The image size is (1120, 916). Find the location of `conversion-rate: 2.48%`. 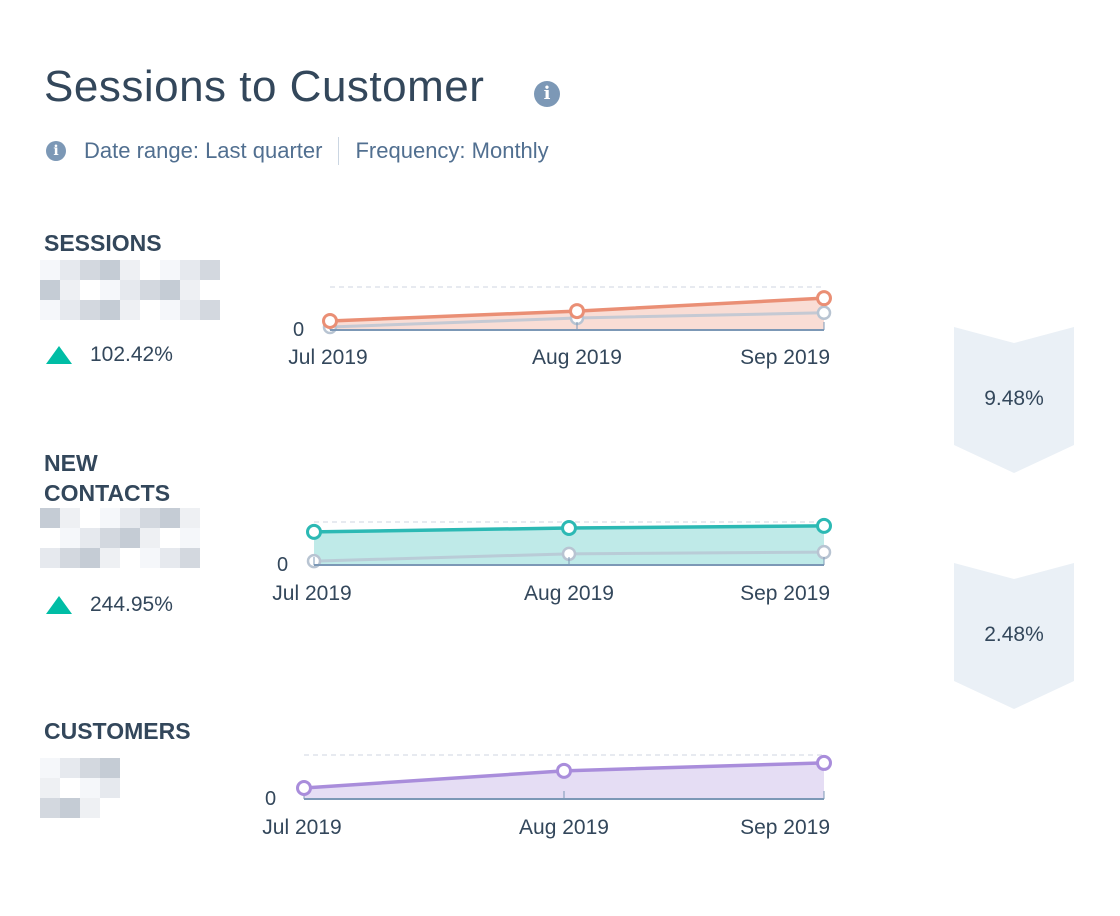

conversion-rate: 2.48% is located at coordinates (1014, 634).